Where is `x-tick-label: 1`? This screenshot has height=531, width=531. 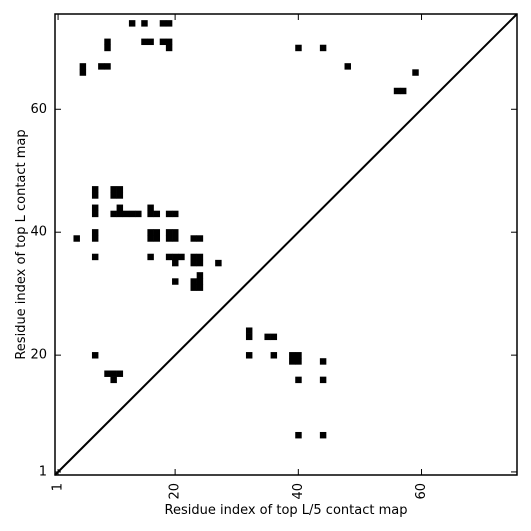
x-tick-label: 1 is located at coordinates (58, 487).